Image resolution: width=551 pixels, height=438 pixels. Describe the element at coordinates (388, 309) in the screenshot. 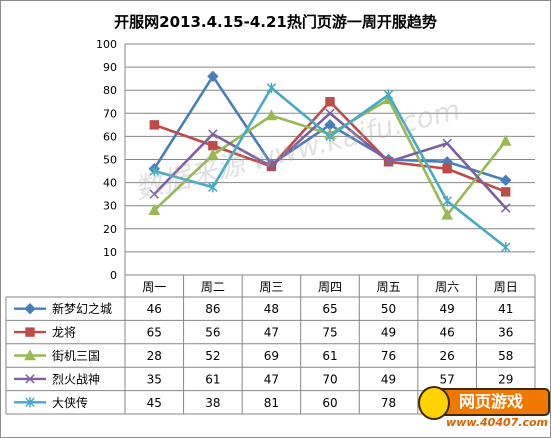

I see `table-cell-value: 50` at that location.